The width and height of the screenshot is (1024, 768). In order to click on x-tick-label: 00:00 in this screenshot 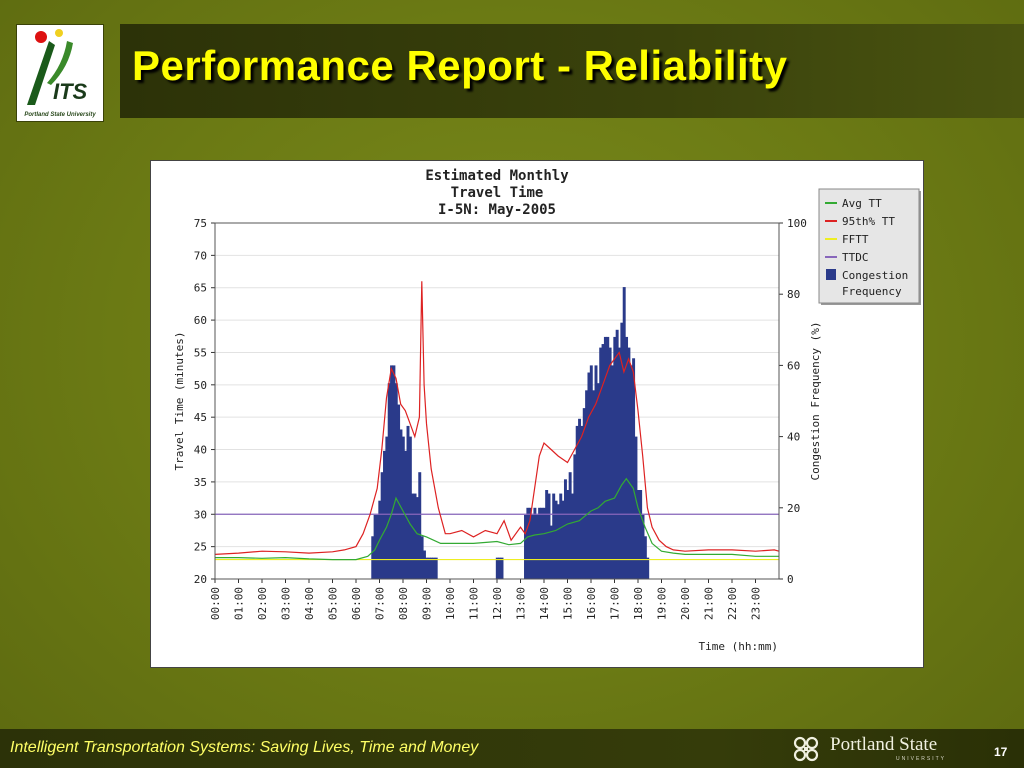, I will do `click(215, 603)`.